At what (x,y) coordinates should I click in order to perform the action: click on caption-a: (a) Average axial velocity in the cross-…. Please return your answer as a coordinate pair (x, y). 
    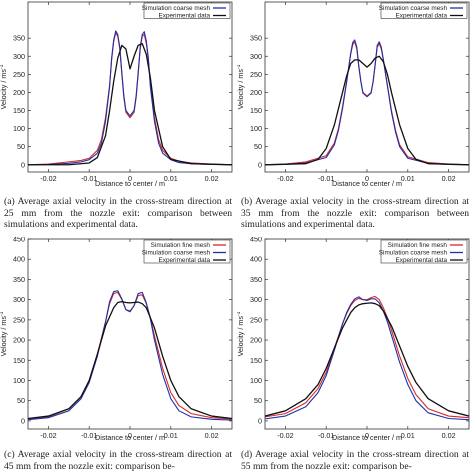
    Looking at the image, I should click on (118, 213).